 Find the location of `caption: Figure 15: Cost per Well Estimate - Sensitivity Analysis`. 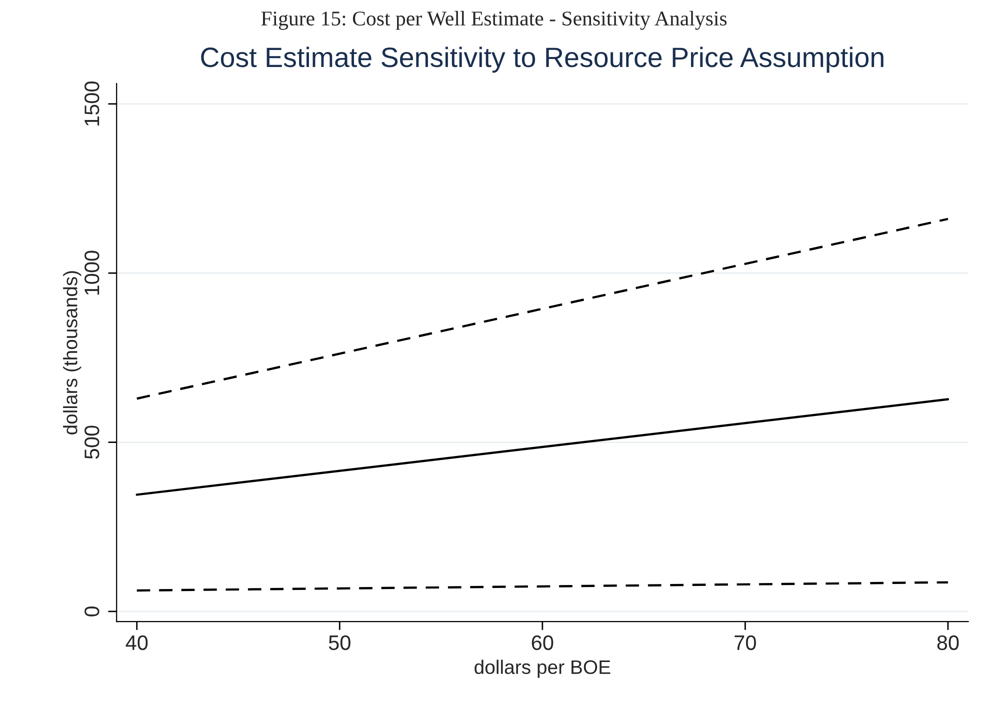

caption: Figure 15: Cost per Well Estimate - Sensitivity Analysis is located at coordinates (494, 20).